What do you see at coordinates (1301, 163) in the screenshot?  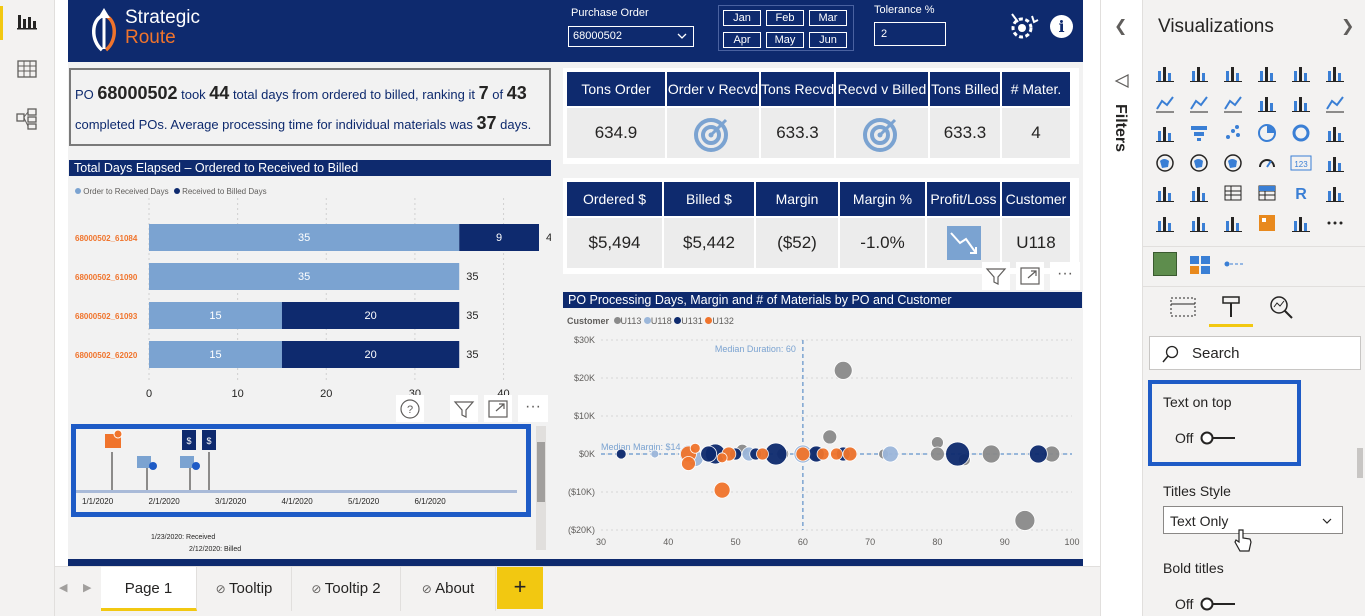 I see `card-icon: 123` at bounding box center [1301, 163].